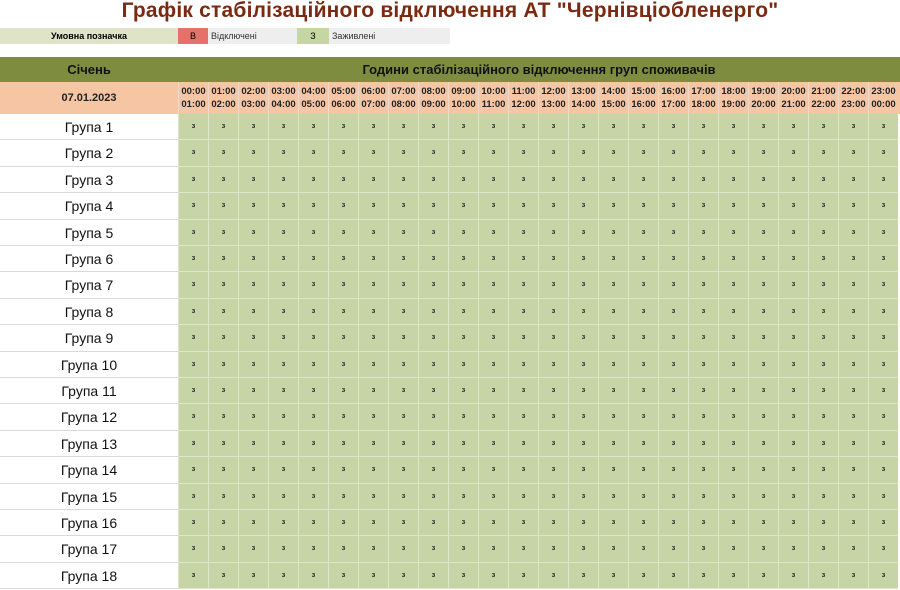 This screenshot has width=900, height=590. Describe the element at coordinates (373, 98) in the screenshot. I see `hour-header-6: 06:00 07:00` at that location.